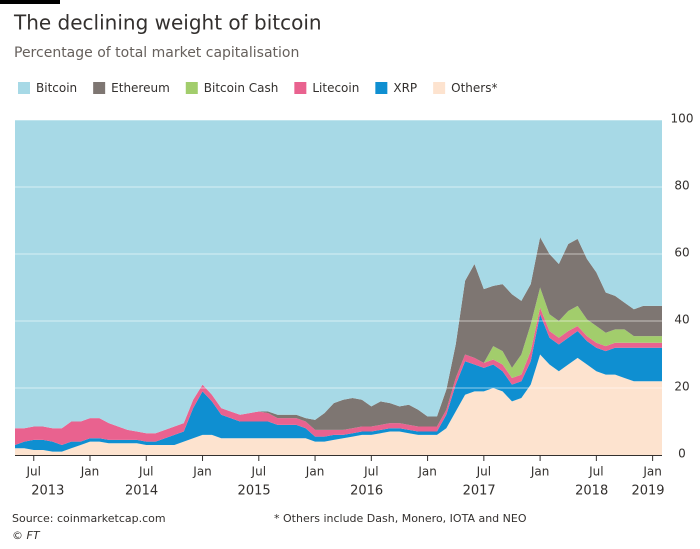 This screenshot has width=700, height=549. What do you see at coordinates (30, 2) in the screenshot?
I see `brand-bar` at bounding box center [30, 2].